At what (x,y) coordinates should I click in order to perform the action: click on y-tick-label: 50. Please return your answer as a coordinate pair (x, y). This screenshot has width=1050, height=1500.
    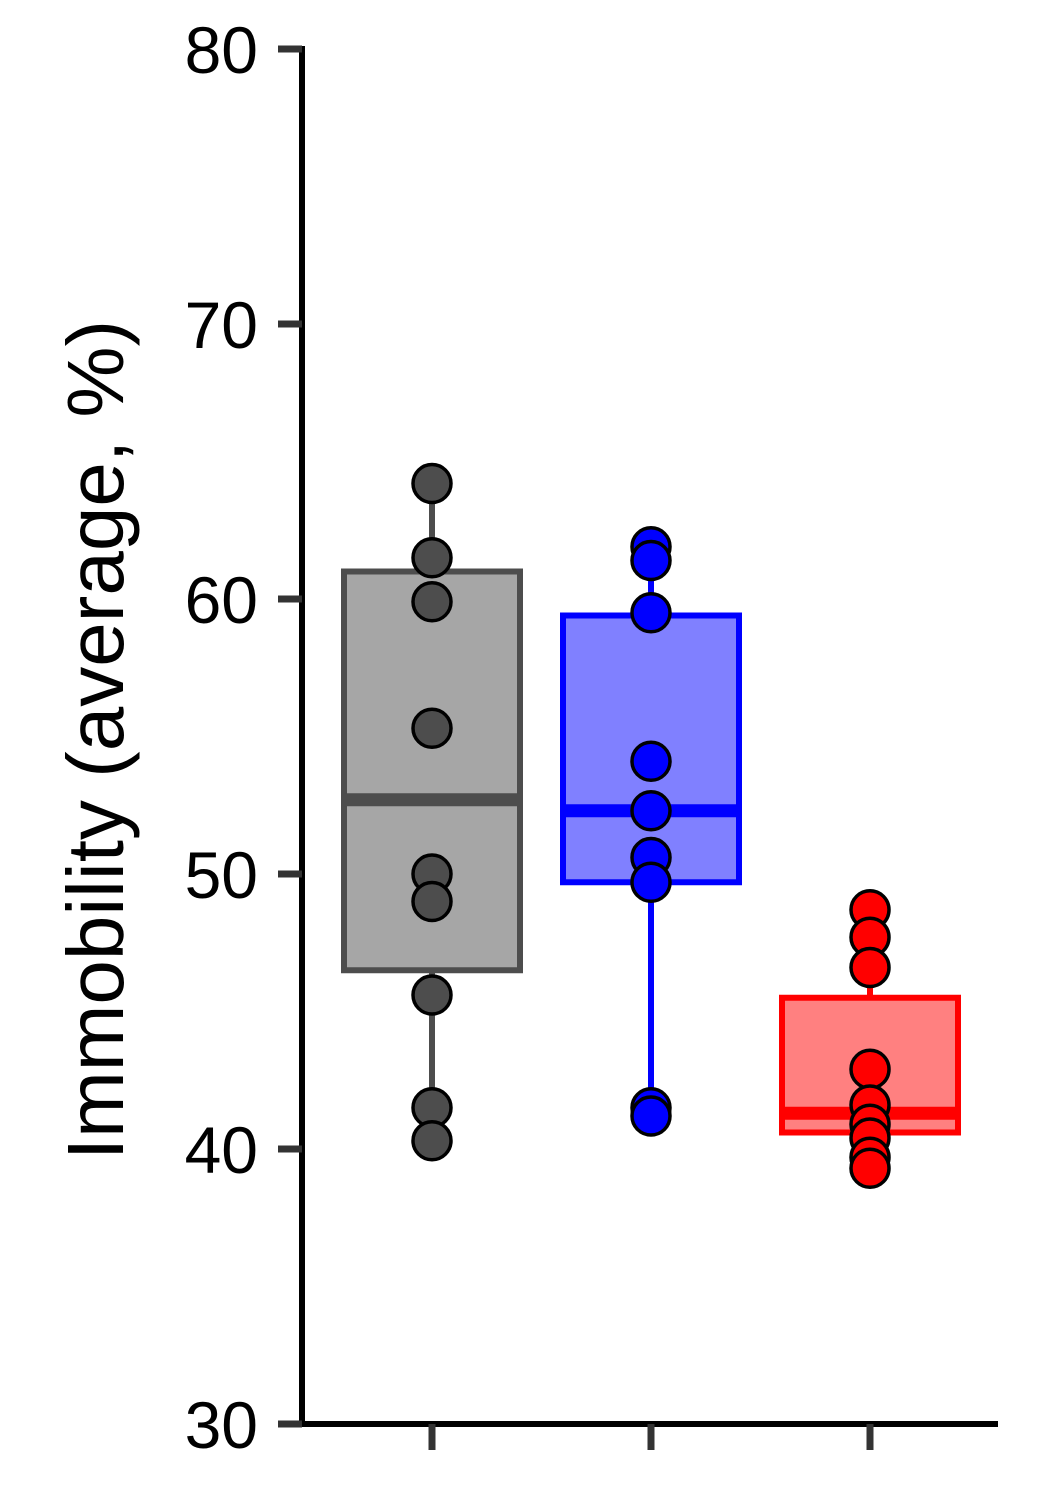
    Looking at the image, I should click on (221, 875).